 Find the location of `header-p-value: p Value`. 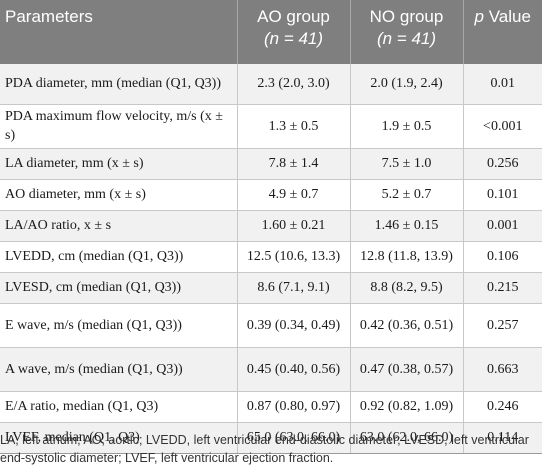

header-p-value: p Value is located at coordinates (502, 32).